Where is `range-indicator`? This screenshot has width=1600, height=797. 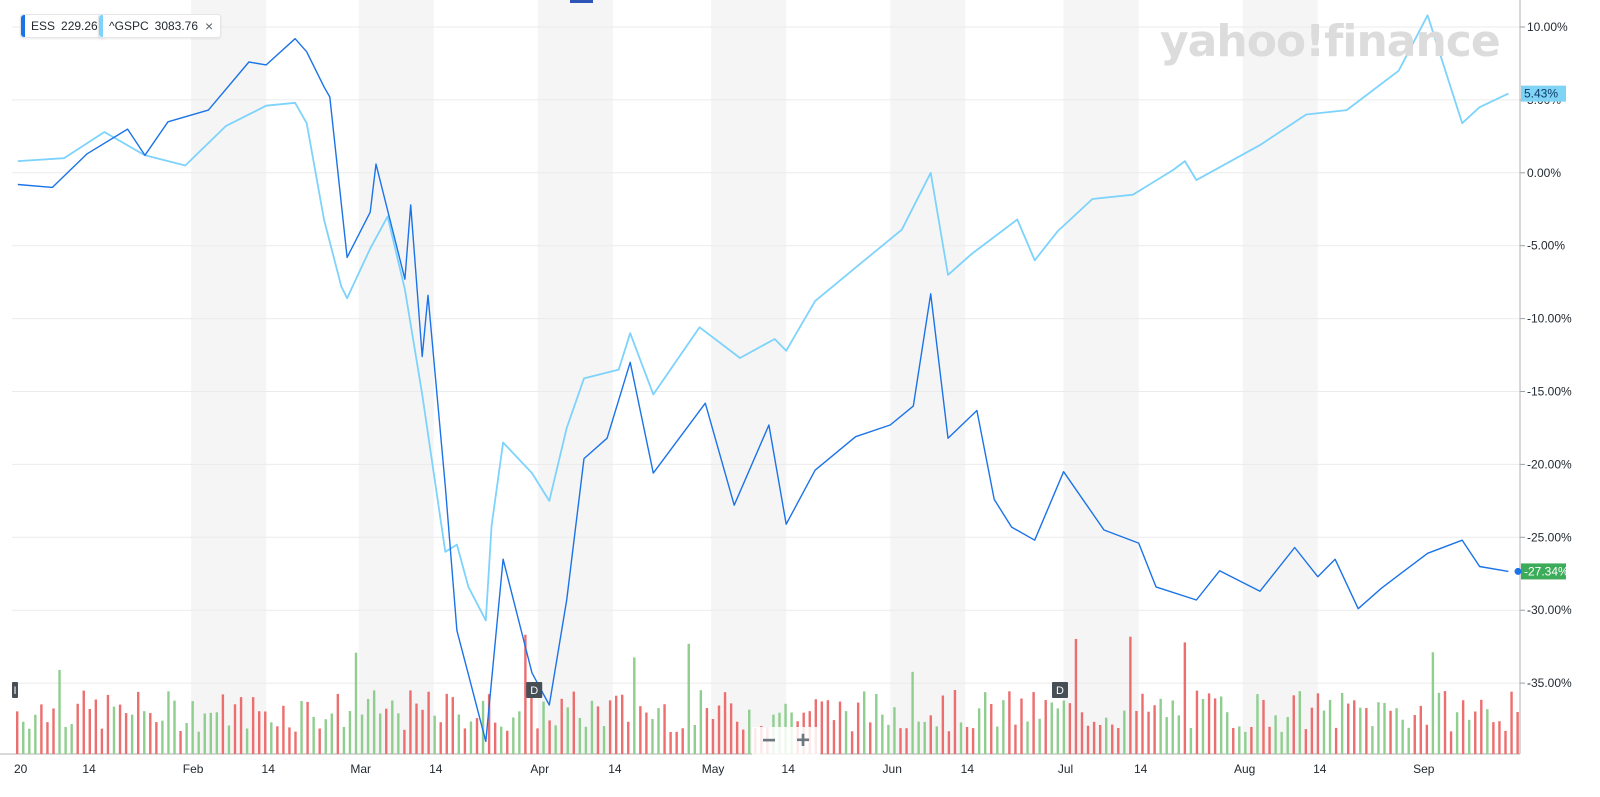 range-indicator is located at coordinates (581, 1).